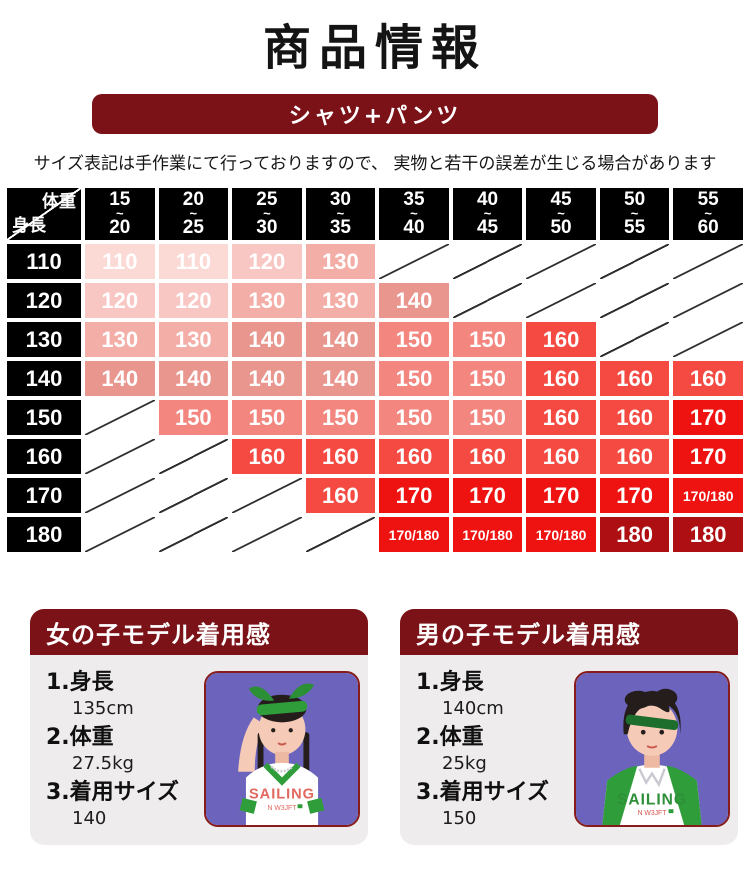 The width and height of the screenshot is (750, 871). What do you see at coordinates (80, 682) in the screenshot?
I see `spec-label: 1.身長` at bounding box center [80, 682].